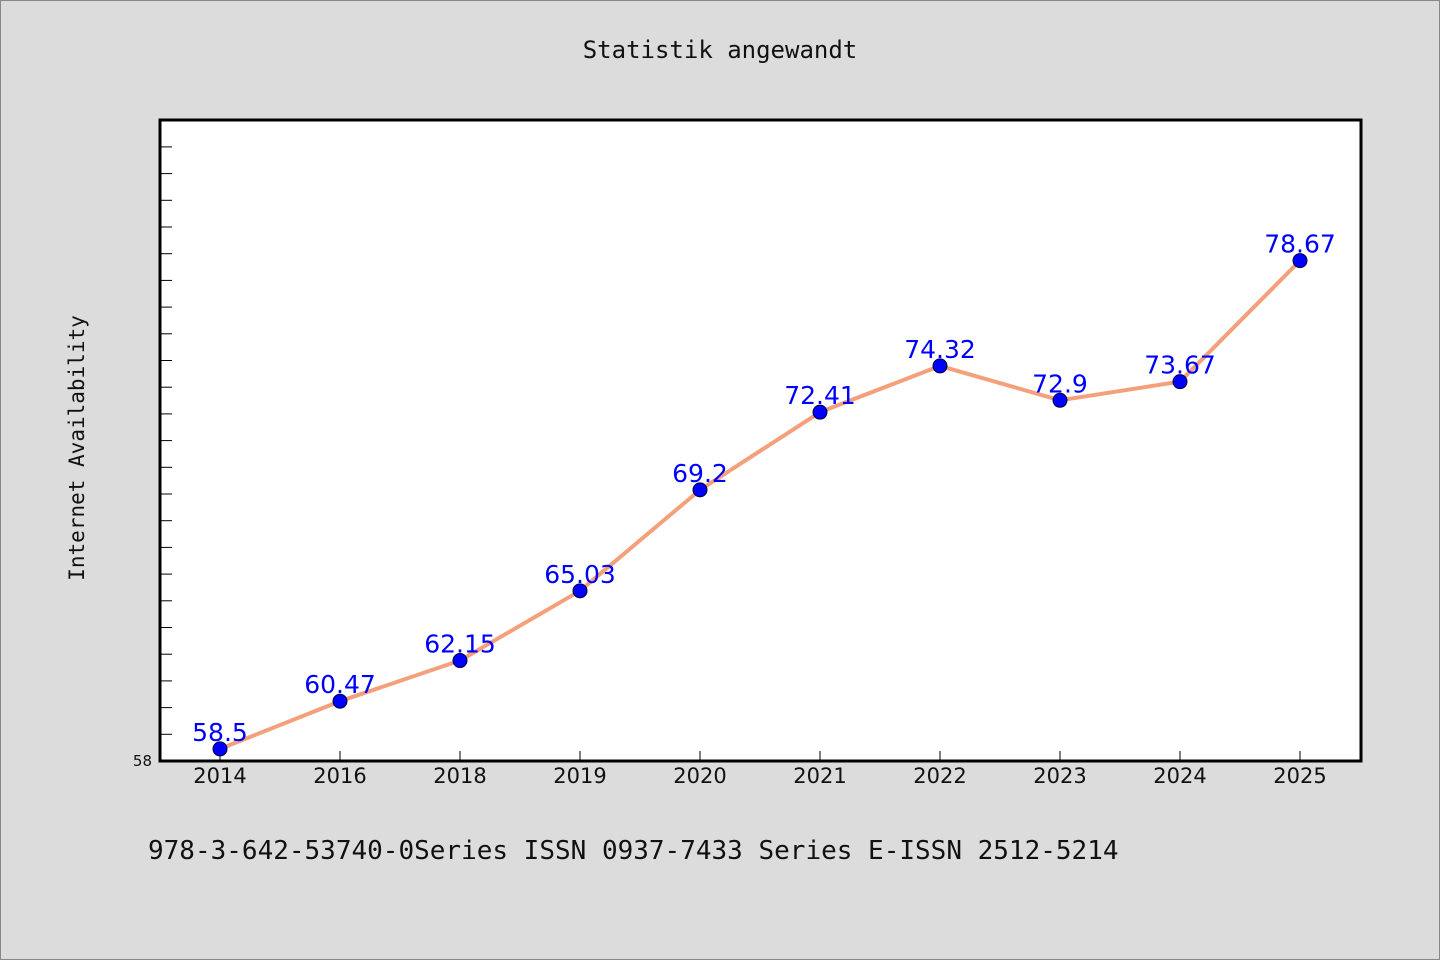 The height and width of the screenshot is (960, 1440). I want to click on chart-title: Statistik angewandt, so click(720, 50).